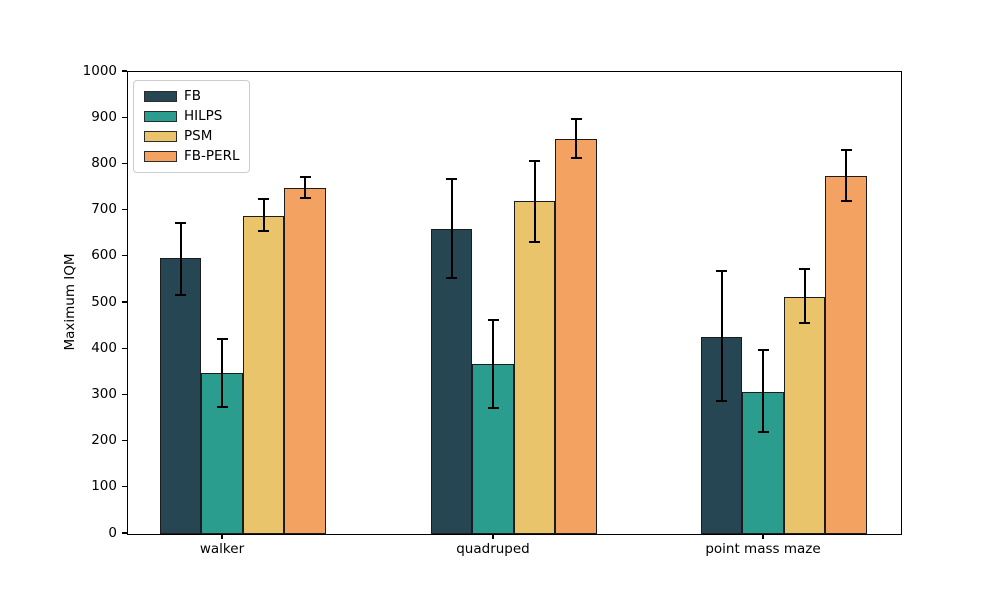 The width and height of the screenshot is (1000, 600). Describe the element at coordinates (804, 415) in the screenshot. I see `bar-PSM-point-mass-maze` at that location.